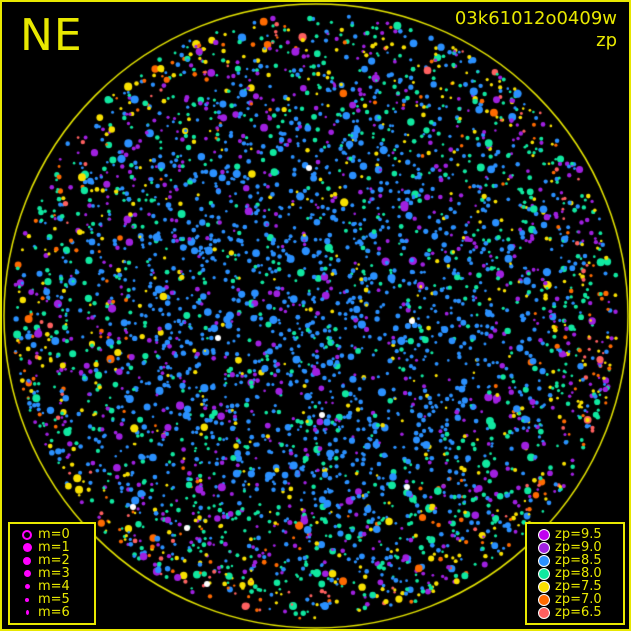  I want to click on magnitude-legend: m=0 m=1 m=2 m=3 m=4 m=5 m=6, so click(52, 573).